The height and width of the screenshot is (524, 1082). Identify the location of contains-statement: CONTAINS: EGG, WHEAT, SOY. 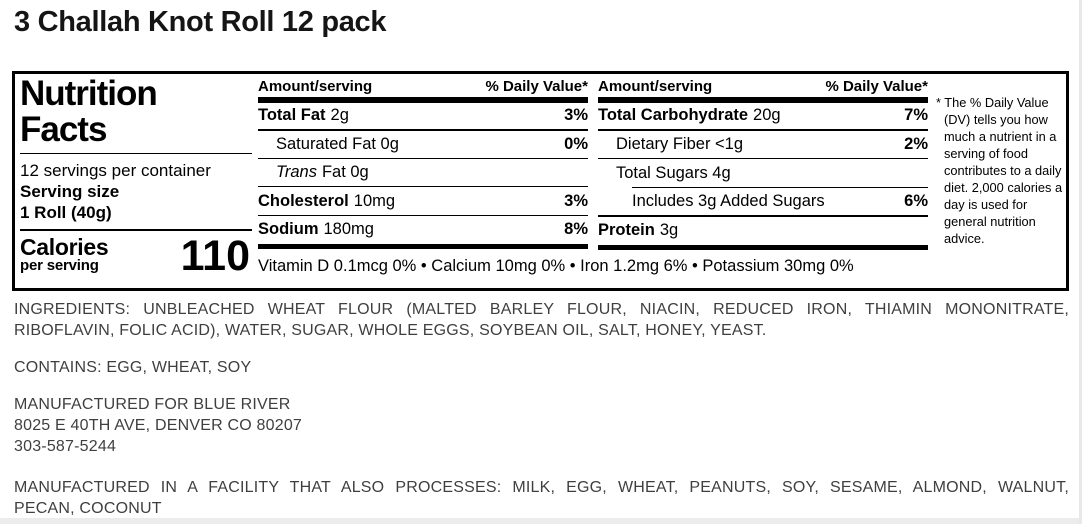
(133, 367).